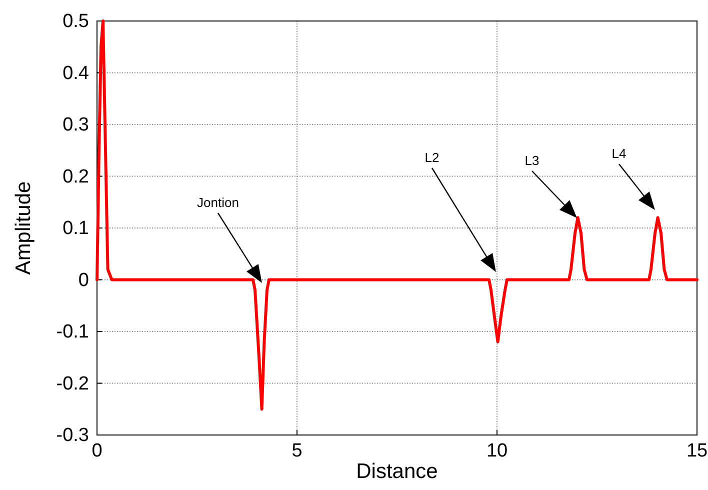 The image size is (708, 490). Describe the element at coordinates (75, 177) in the screenshot. I see `y-tick-label: 0.2` at that location.